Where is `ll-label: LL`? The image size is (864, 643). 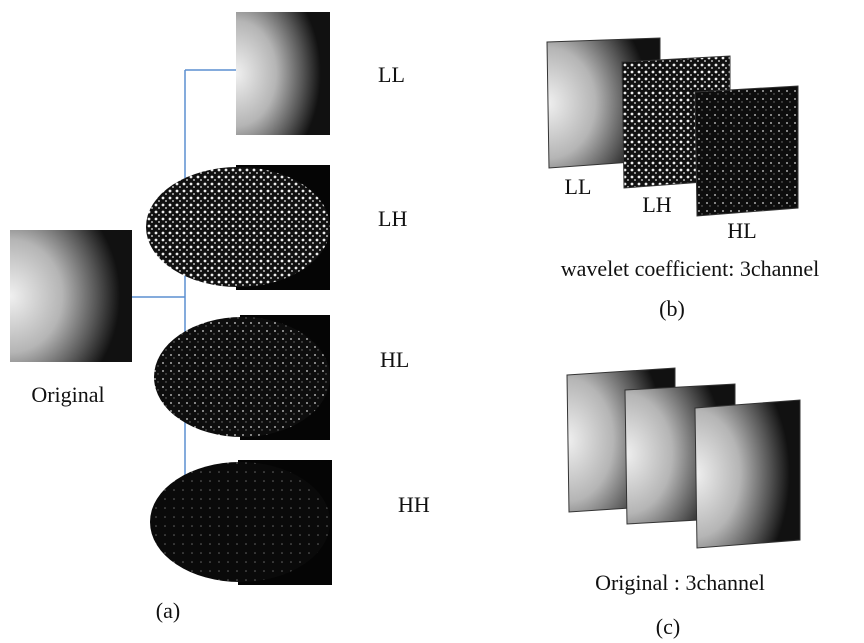
ll-label: LL is located at coordinates (391, 74).